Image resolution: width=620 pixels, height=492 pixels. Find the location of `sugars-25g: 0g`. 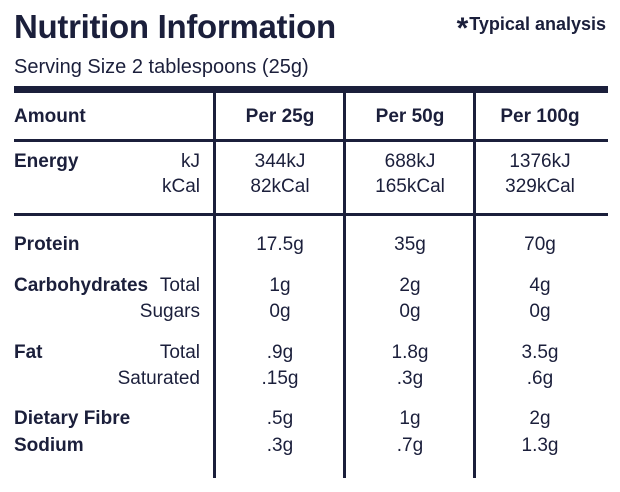

sugars-25g: 0g is located at coordinates (280, 311).